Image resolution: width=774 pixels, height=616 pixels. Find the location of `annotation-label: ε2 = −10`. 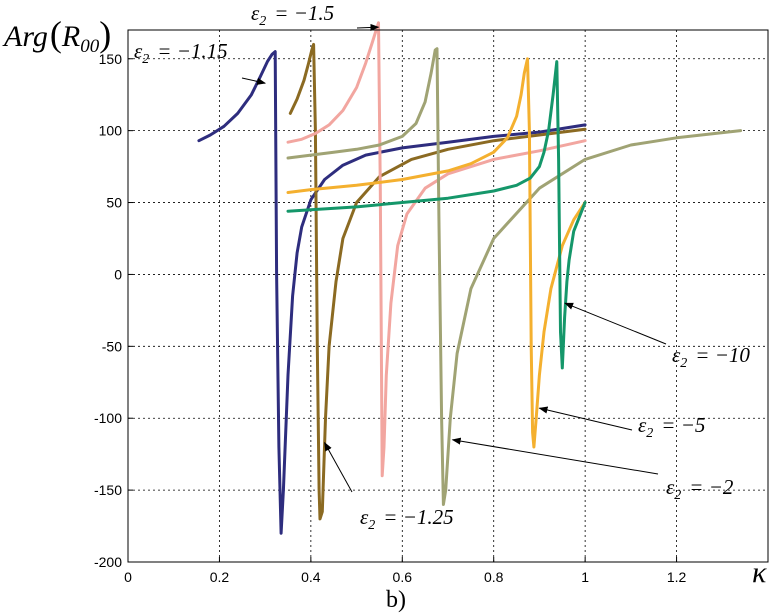

annotation-label: ε2 = −10 is located at coordinates (711, 357).